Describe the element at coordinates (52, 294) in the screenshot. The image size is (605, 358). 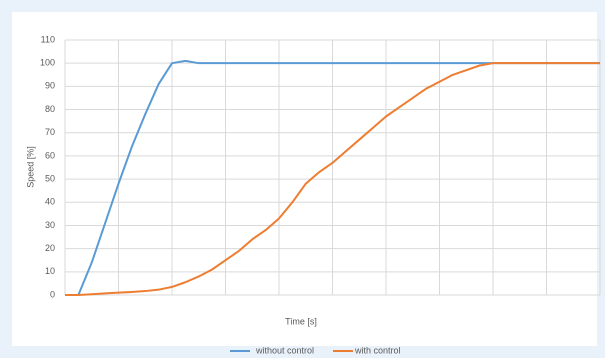
I see `y-tick-label: 0` at that location.